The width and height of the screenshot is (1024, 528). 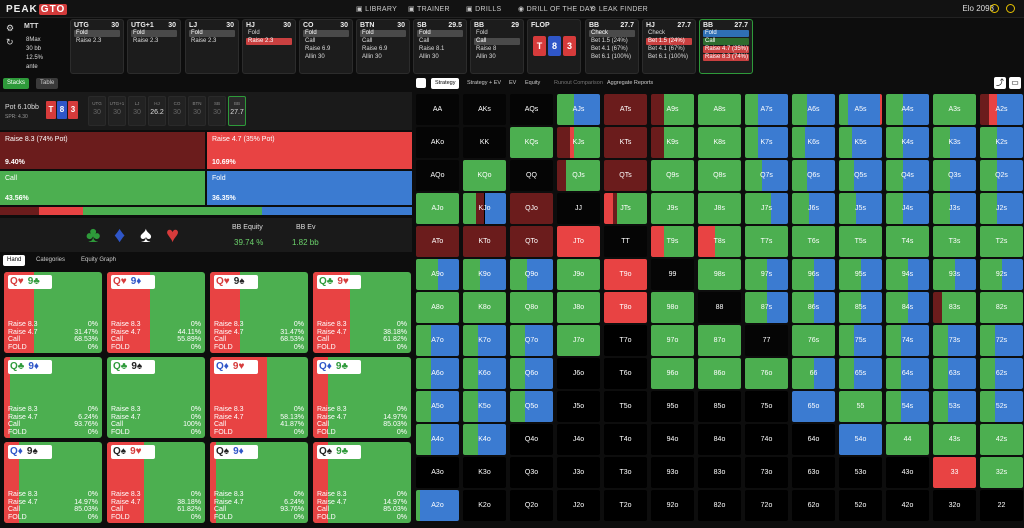 What do you see at coordinates (1001, 274) in the screenshot?
I see `range-cell: 92s` at bounding box center [1001, 274].